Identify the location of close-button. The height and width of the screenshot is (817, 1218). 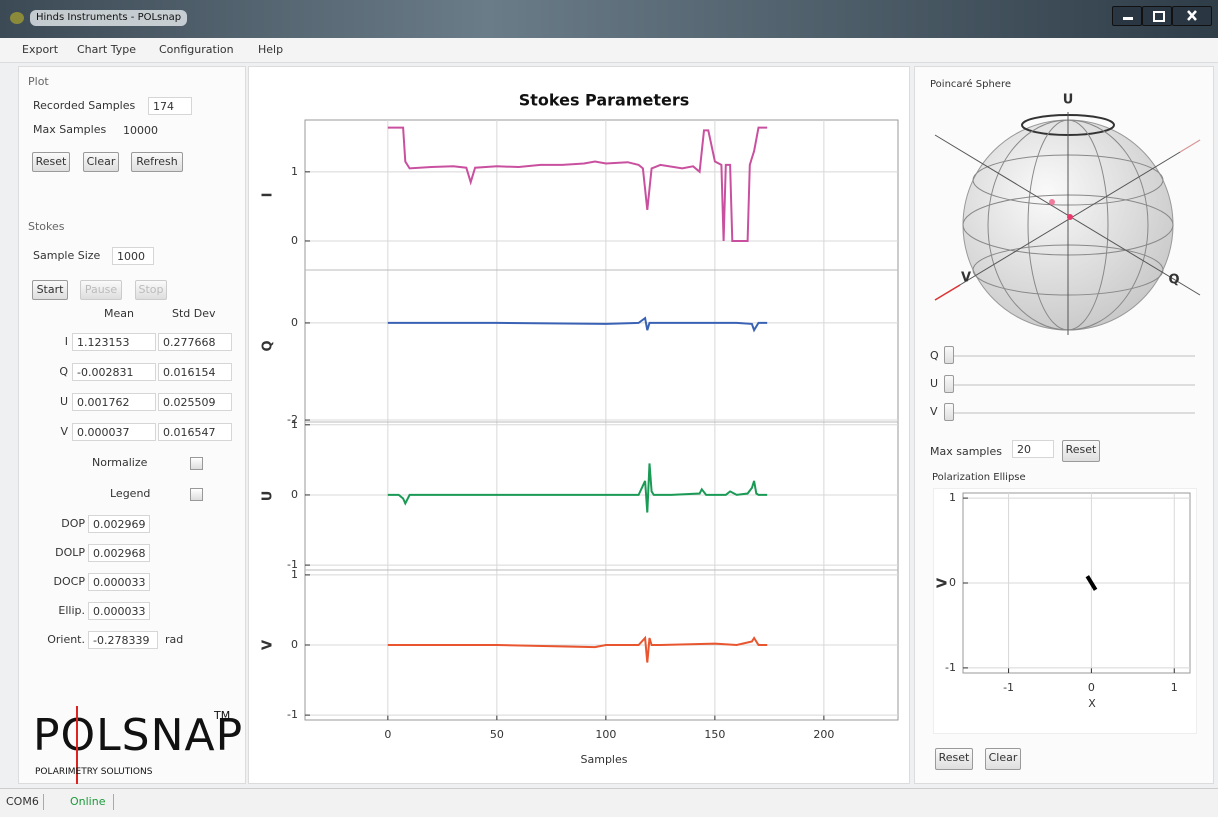
(1192, 16).